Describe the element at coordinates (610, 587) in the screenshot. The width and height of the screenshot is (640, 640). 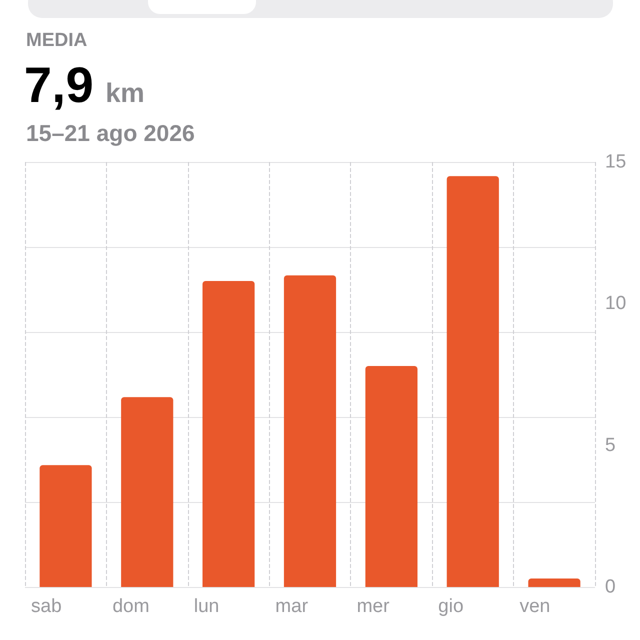
I see `y-tick-label: 0` at that location.